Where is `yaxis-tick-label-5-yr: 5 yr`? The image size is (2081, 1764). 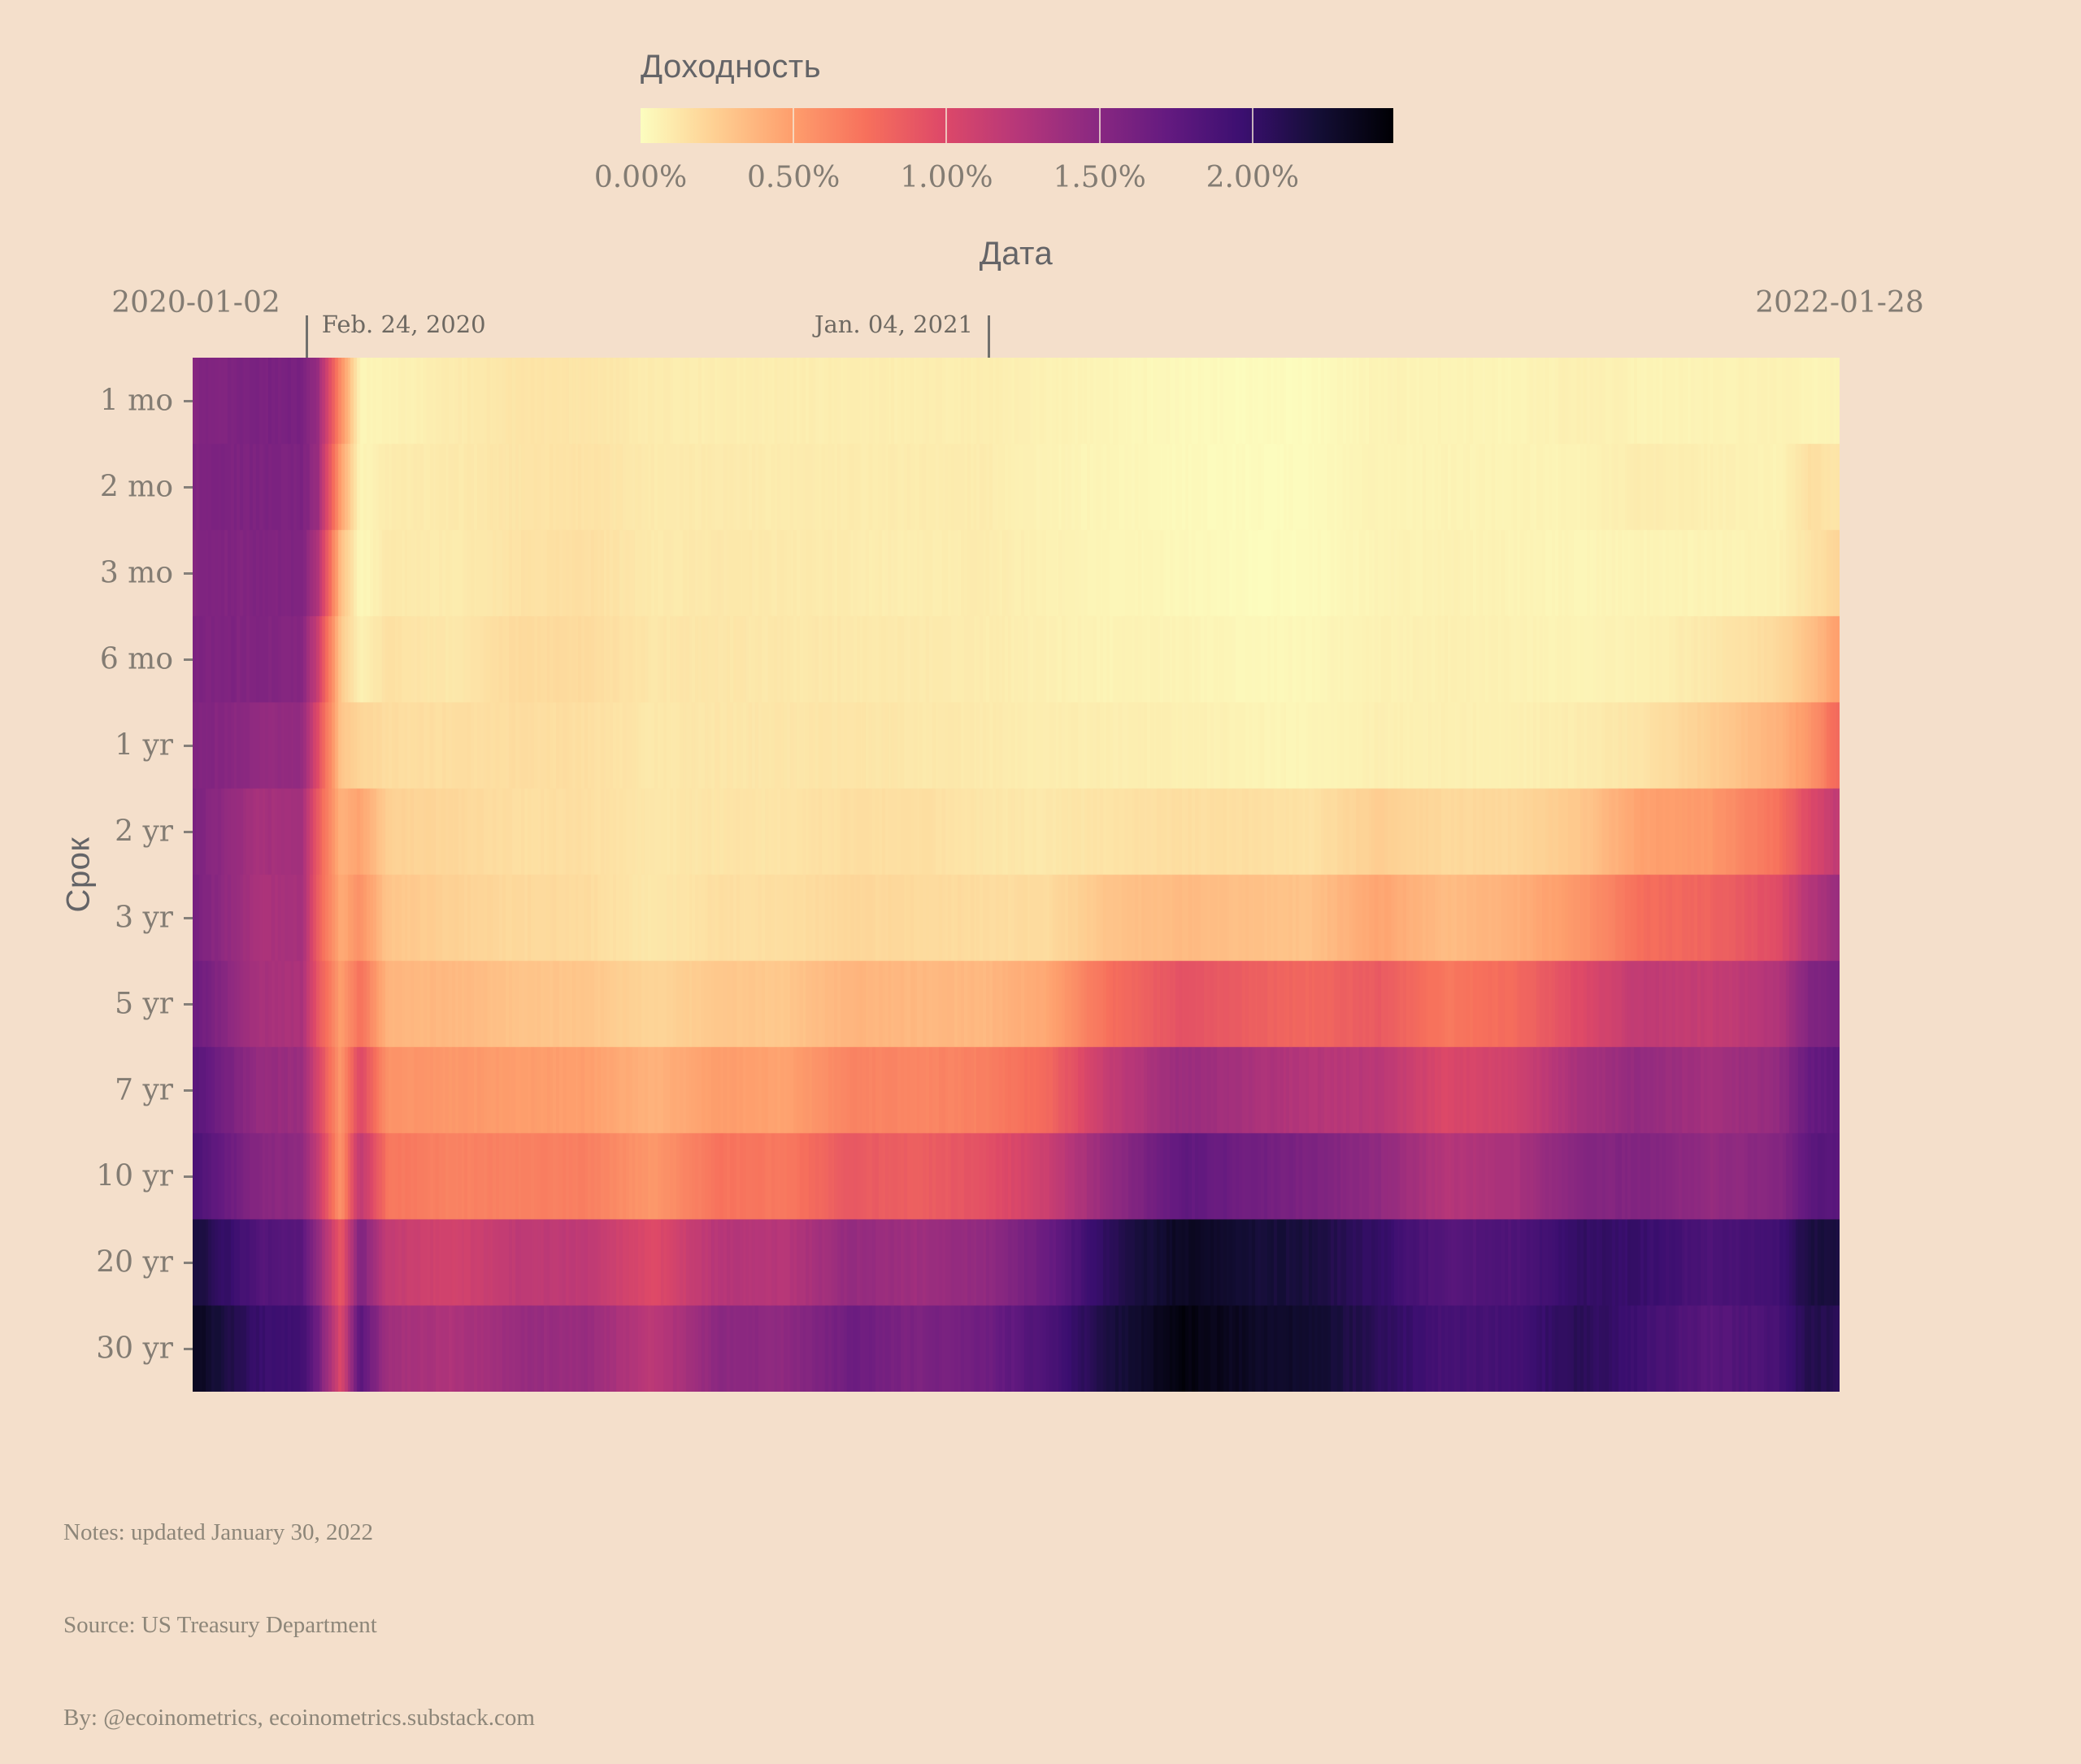 yaxis-tick-label-5-yr: 5 yr is located at coordinates (144, 1004).